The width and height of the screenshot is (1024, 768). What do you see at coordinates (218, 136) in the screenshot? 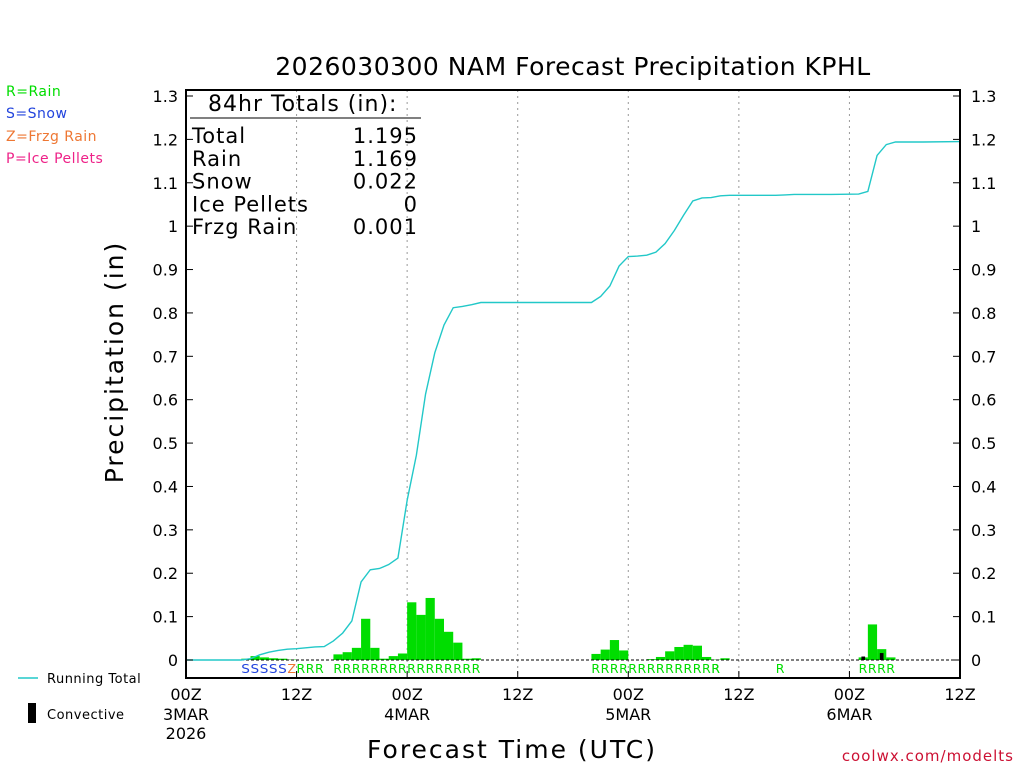
I see `totals-label: Total` at bounding box center [218, 136].